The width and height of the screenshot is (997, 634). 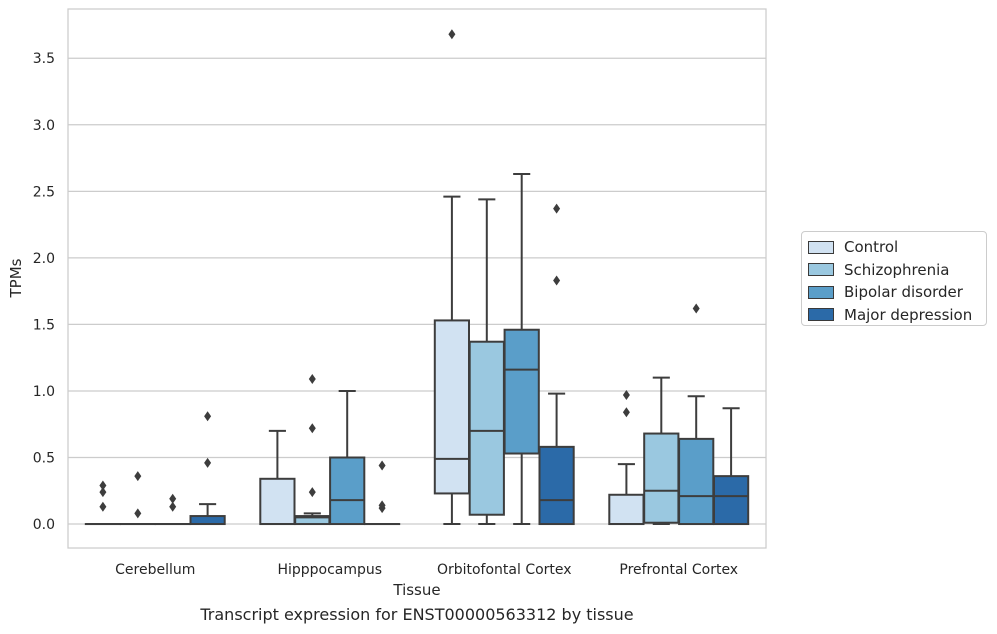 What do you see at coordinates (44, 59) in the screenshot?
I see `y-tick-label: 3.5` at bounding box center [44, 59].